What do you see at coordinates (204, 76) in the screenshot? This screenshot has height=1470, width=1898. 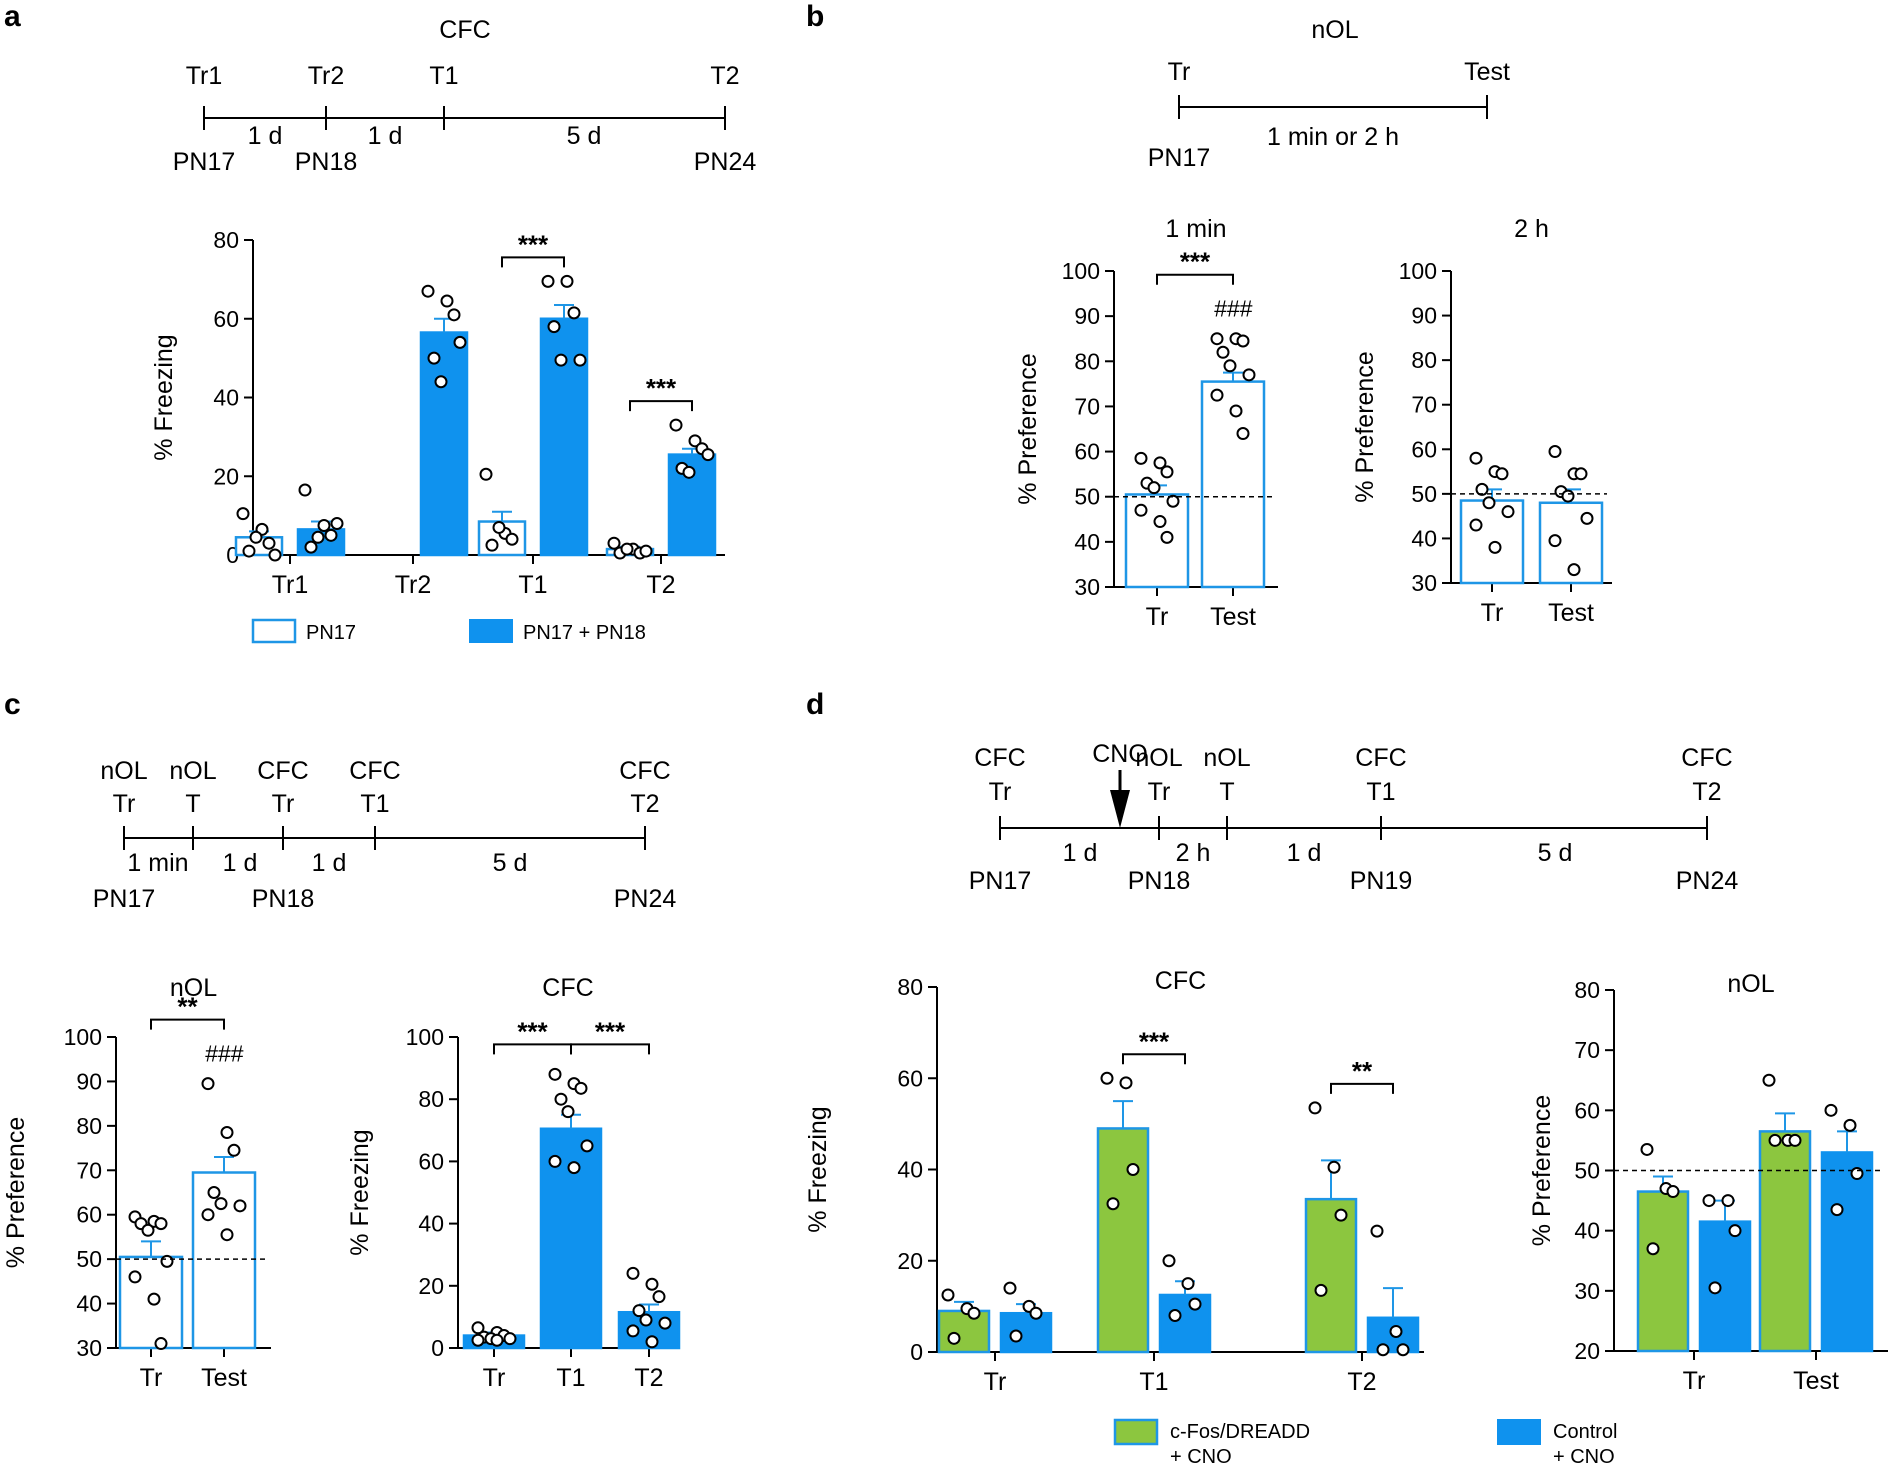 I see `timeline-a-event-label: Tr1` at bounding box center [204, 76].